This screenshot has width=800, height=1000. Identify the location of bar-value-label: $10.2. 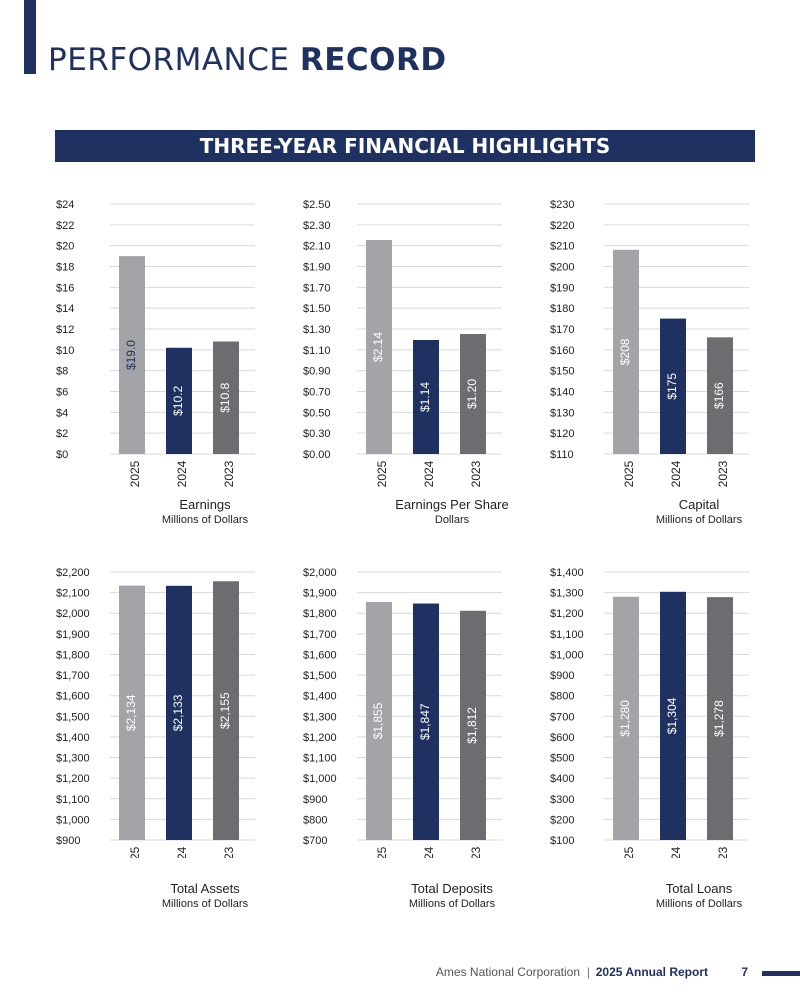
(178, 401).